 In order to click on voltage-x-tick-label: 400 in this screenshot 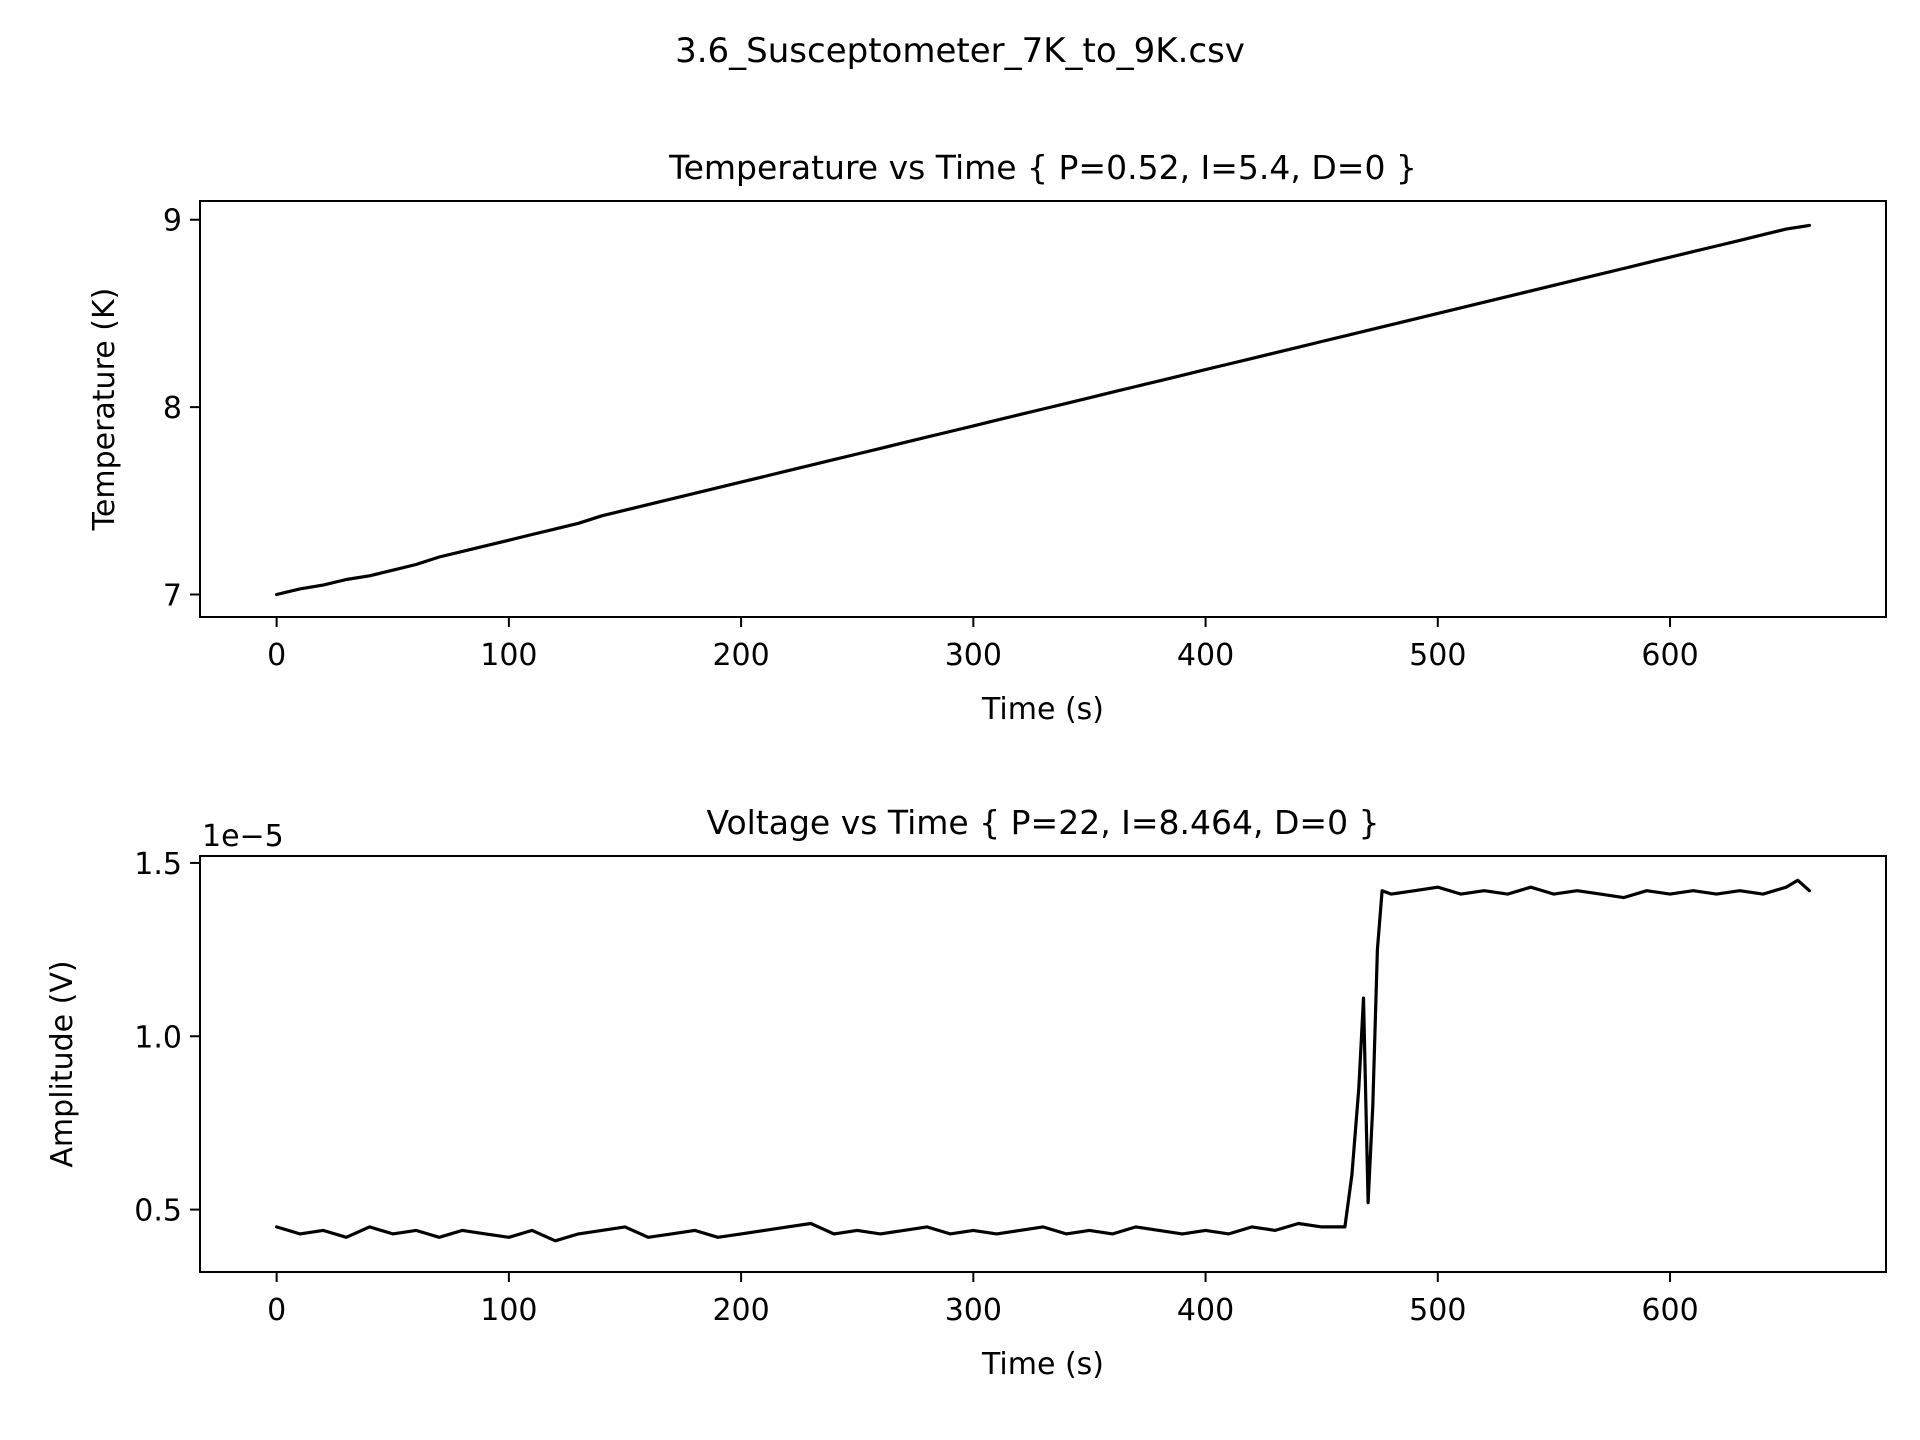, I will do `click(1205, 1310)`.